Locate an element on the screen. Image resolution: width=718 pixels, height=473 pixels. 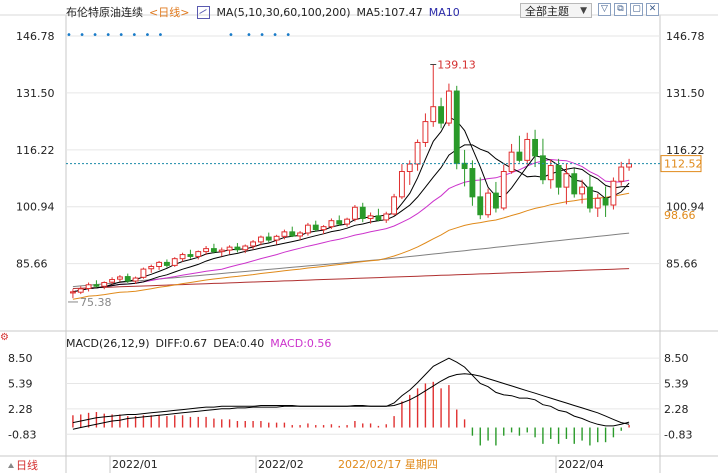
macd-tick-left: 8.50 is located at coordinates (20, 358).